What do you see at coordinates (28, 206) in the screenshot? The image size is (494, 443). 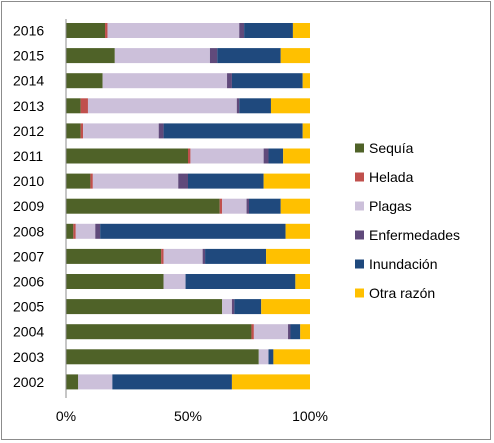 I see `y-tick-label: 2009` at bounding box center [28, 206].